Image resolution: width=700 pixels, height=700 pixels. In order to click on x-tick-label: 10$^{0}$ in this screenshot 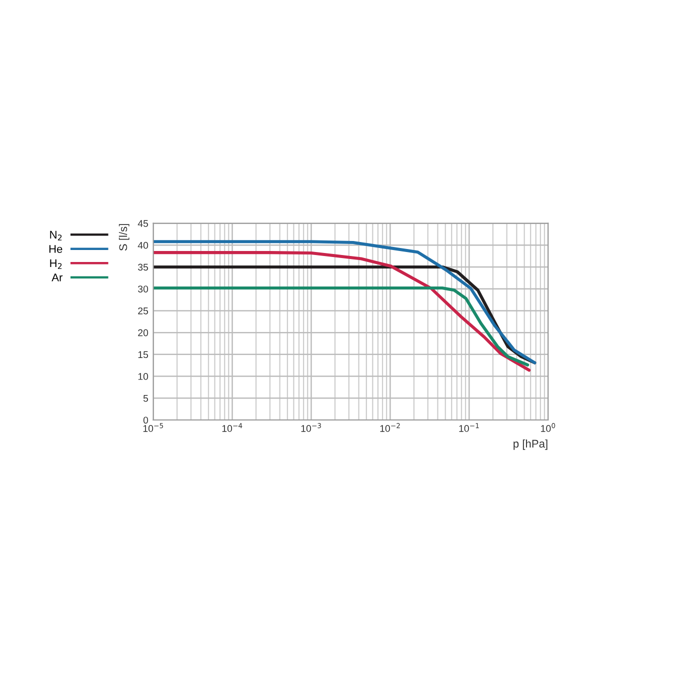, I will do `click(548, 427)`.